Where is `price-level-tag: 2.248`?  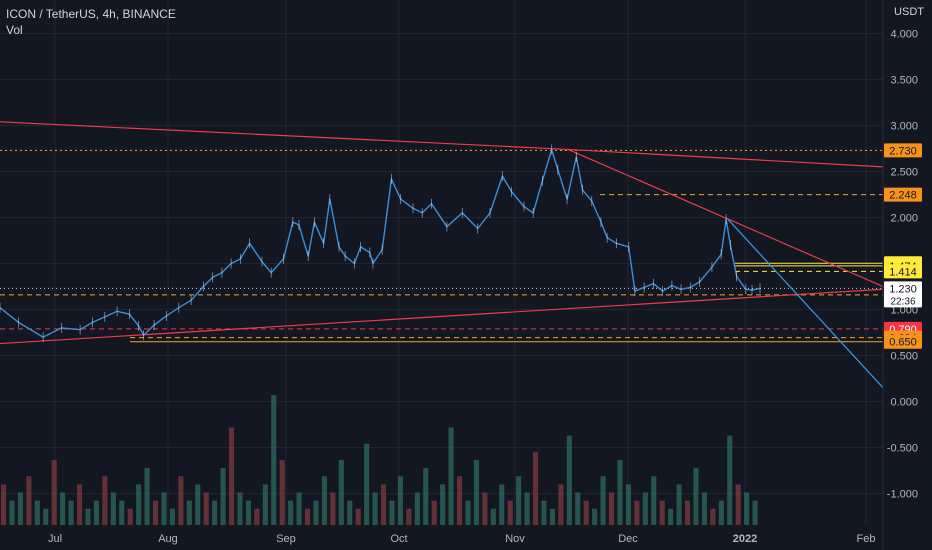
price-level-tag: 2.248 is located at coordinates (903, 194).